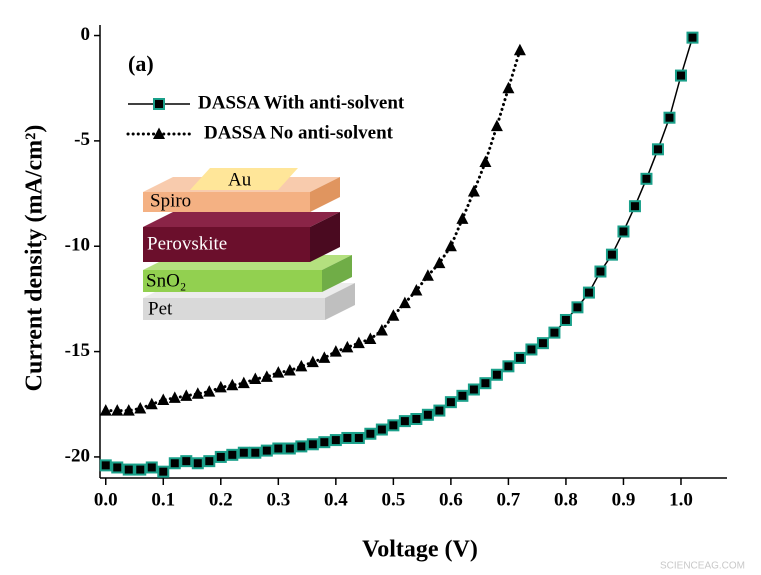 The width and height of the screenshot is (761, 575). Describe the element at coordinates (77, 455) in the screenshot. I see `y-tick-label: -20` at that location.